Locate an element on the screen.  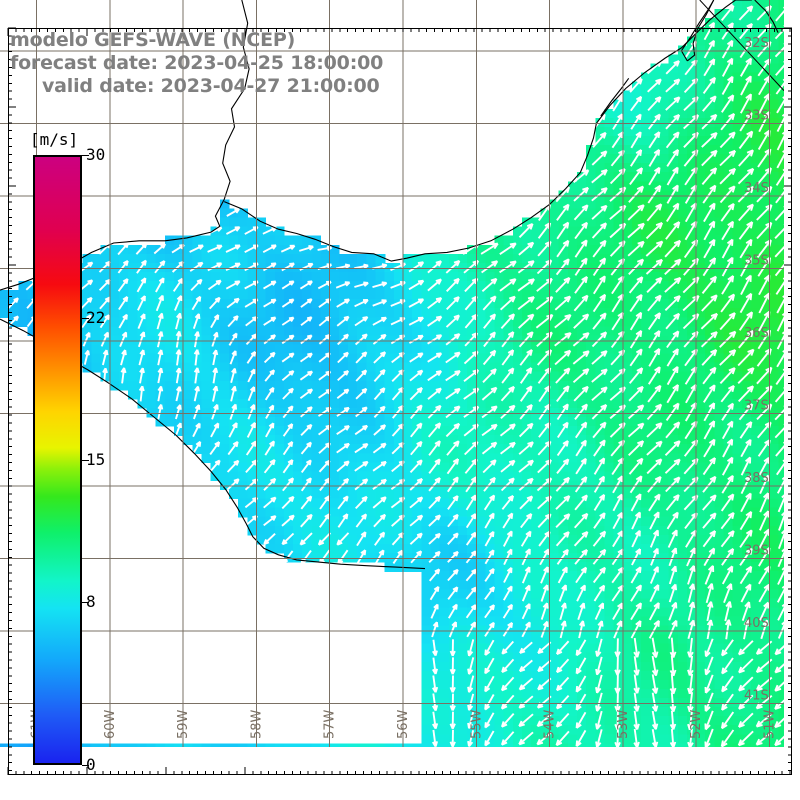
svg-text: 56W is located at coordinates (403, 724).